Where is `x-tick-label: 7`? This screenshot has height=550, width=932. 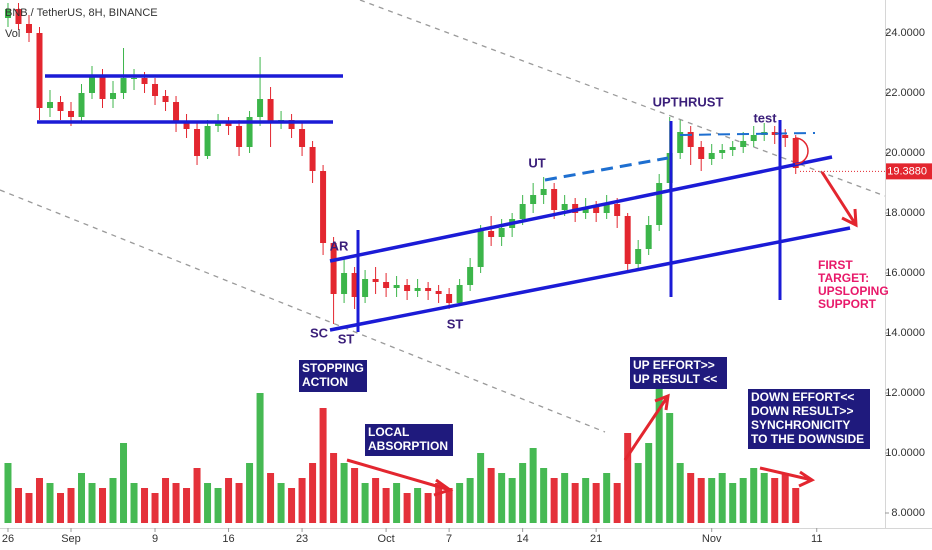
x-tick-label: 7 is located at coordinates (449, 539).